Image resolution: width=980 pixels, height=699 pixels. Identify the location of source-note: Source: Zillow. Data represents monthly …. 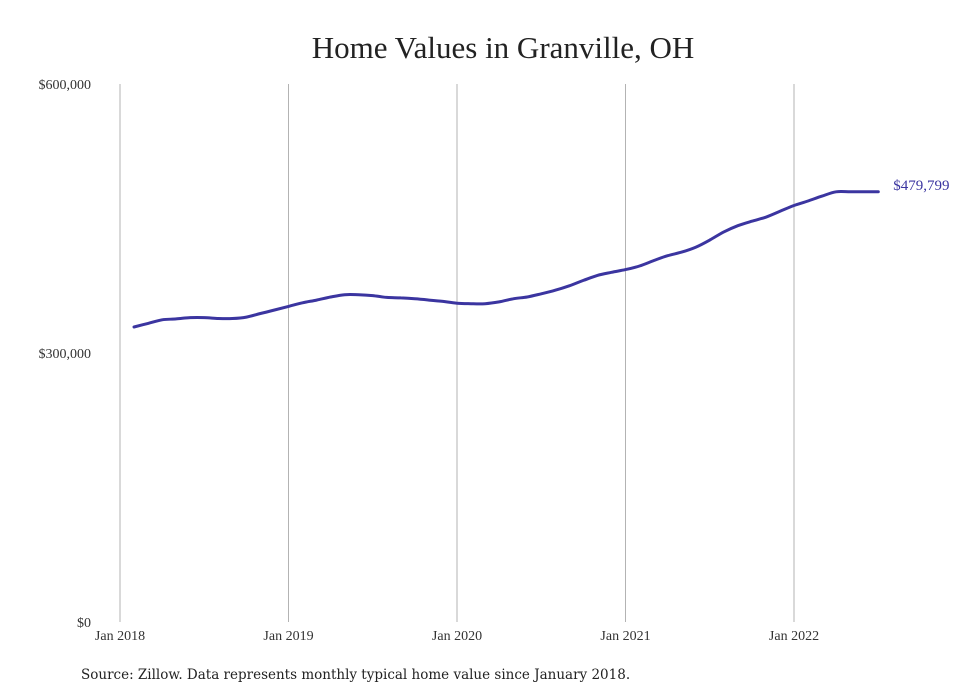
(356, 675).